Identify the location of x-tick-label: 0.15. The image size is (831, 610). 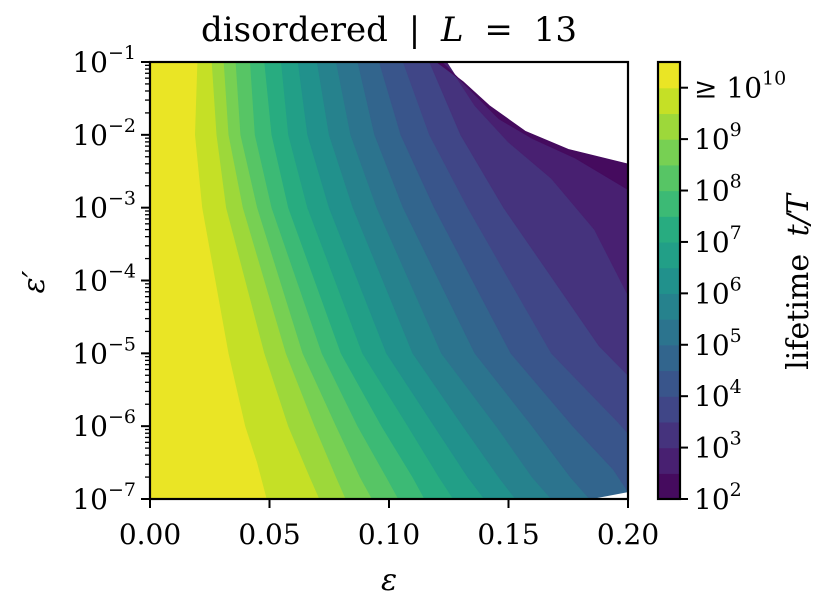
(508, 534).